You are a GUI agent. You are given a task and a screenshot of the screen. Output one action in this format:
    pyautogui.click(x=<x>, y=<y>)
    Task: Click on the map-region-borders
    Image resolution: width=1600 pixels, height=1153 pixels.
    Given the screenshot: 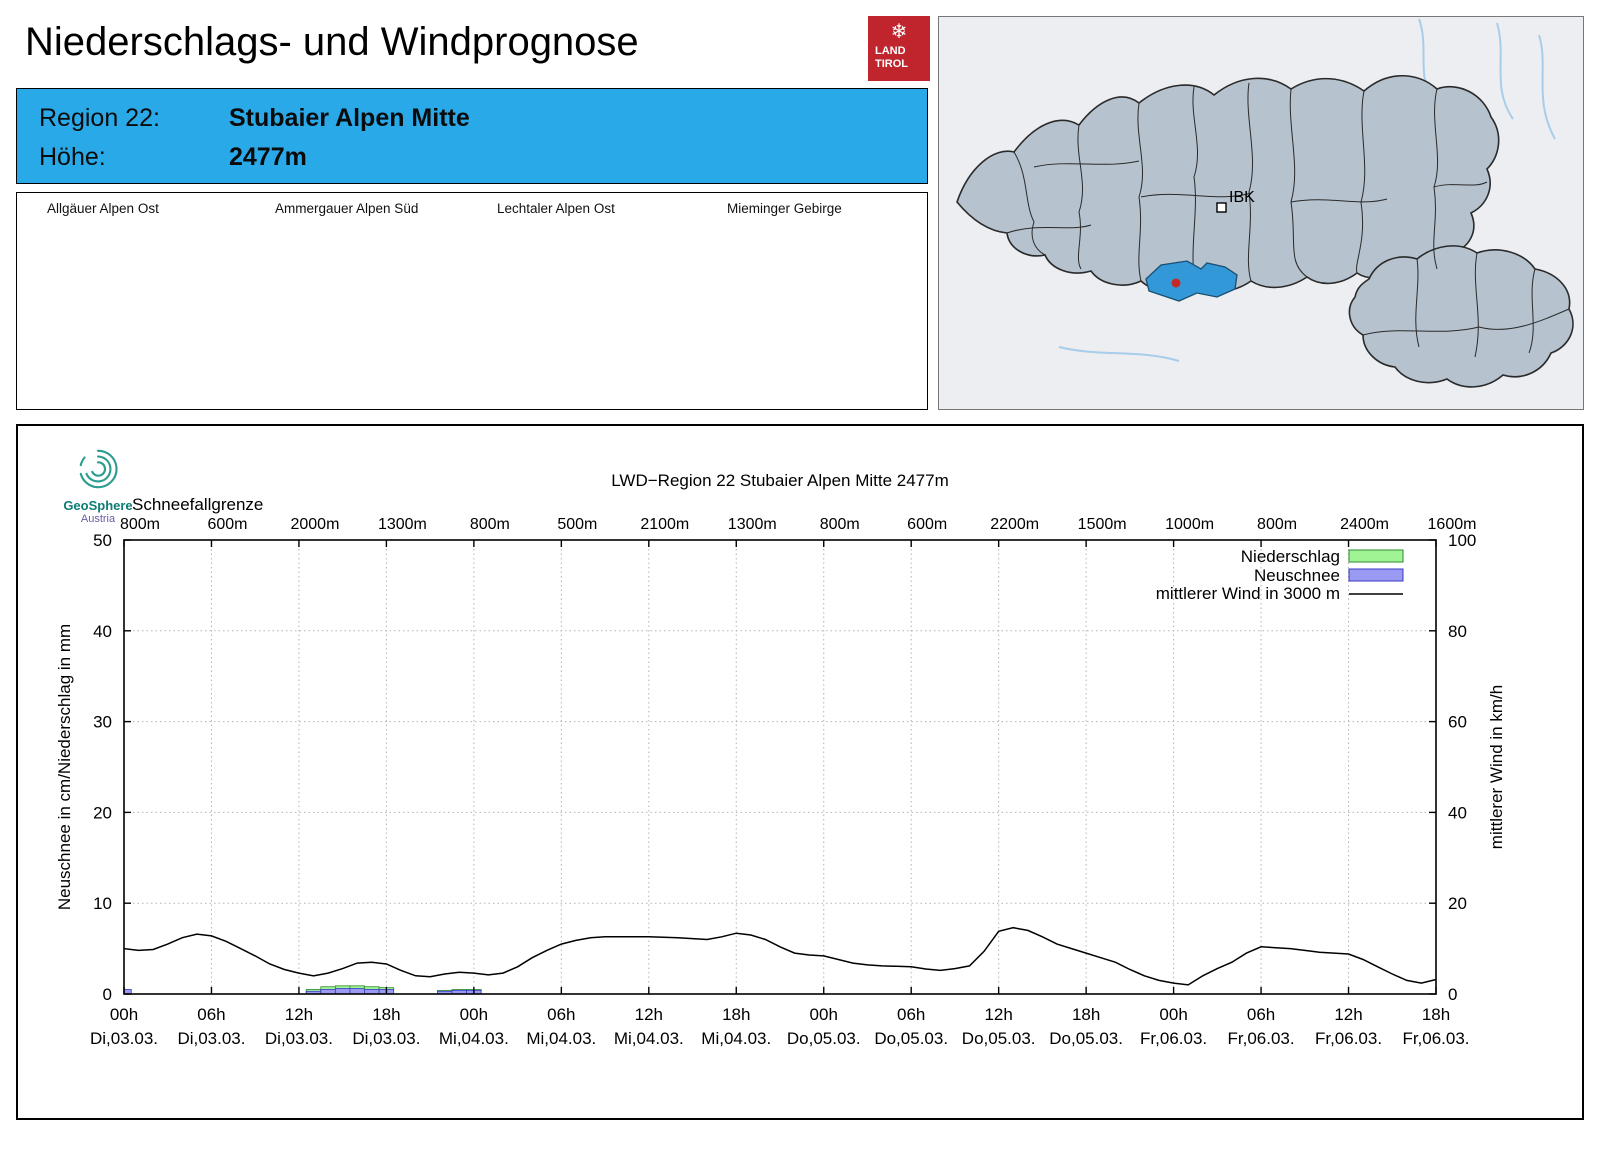 What is the action you would take?
    pyautogui.click(x=1288, y=220)
    